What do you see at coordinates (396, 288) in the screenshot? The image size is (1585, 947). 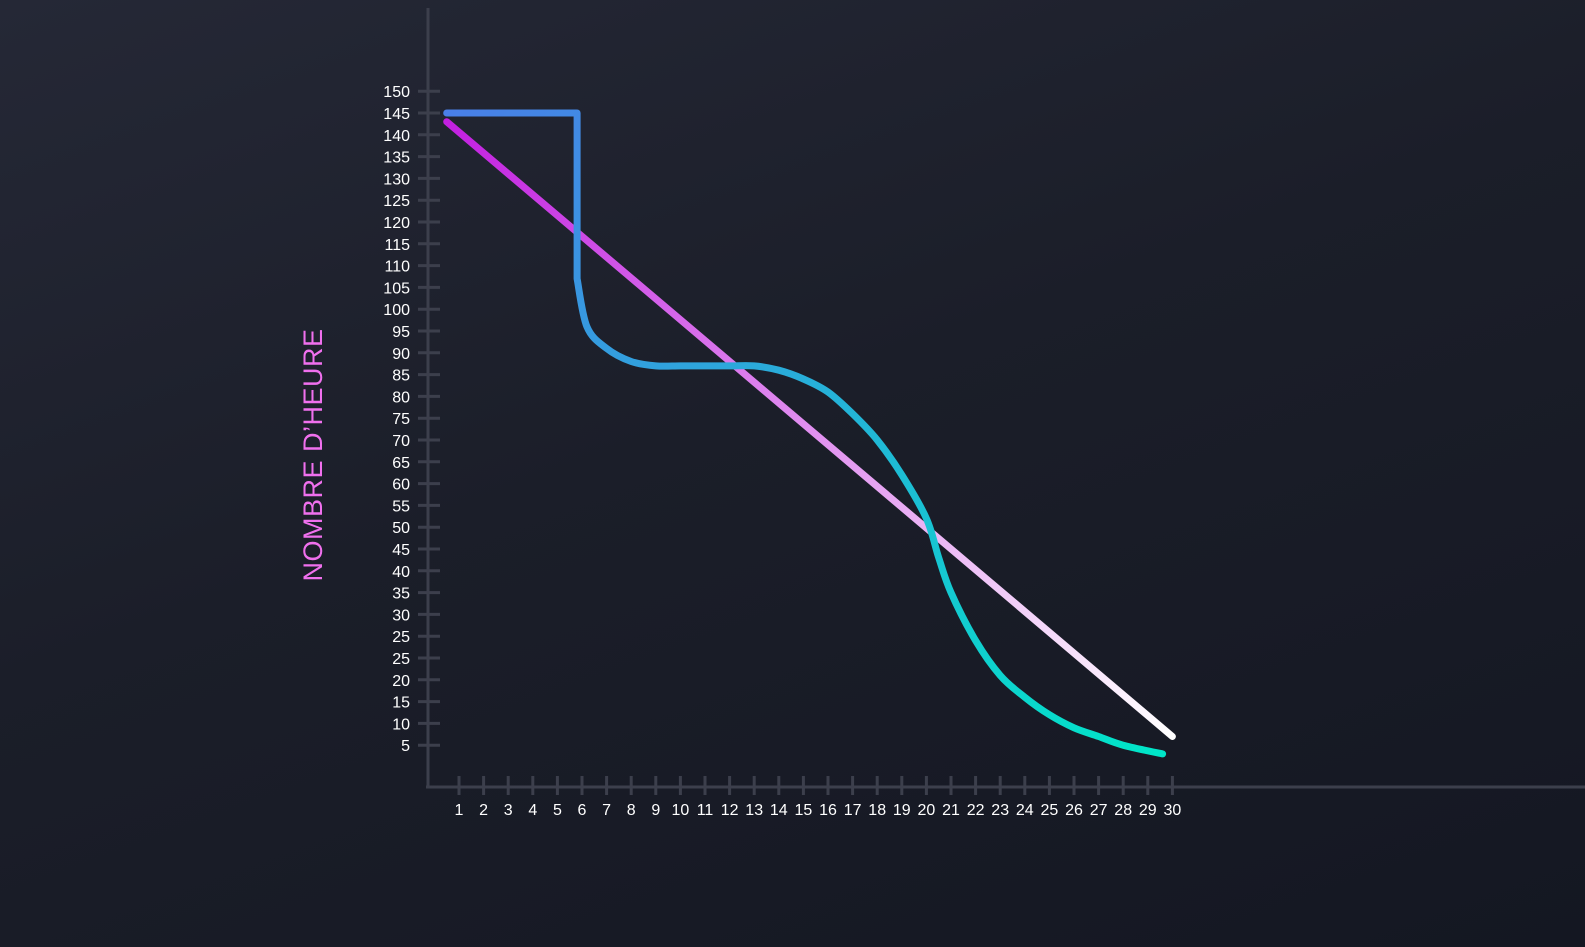 I see `y-tick-label: 105` at bounding box center [396, 288].